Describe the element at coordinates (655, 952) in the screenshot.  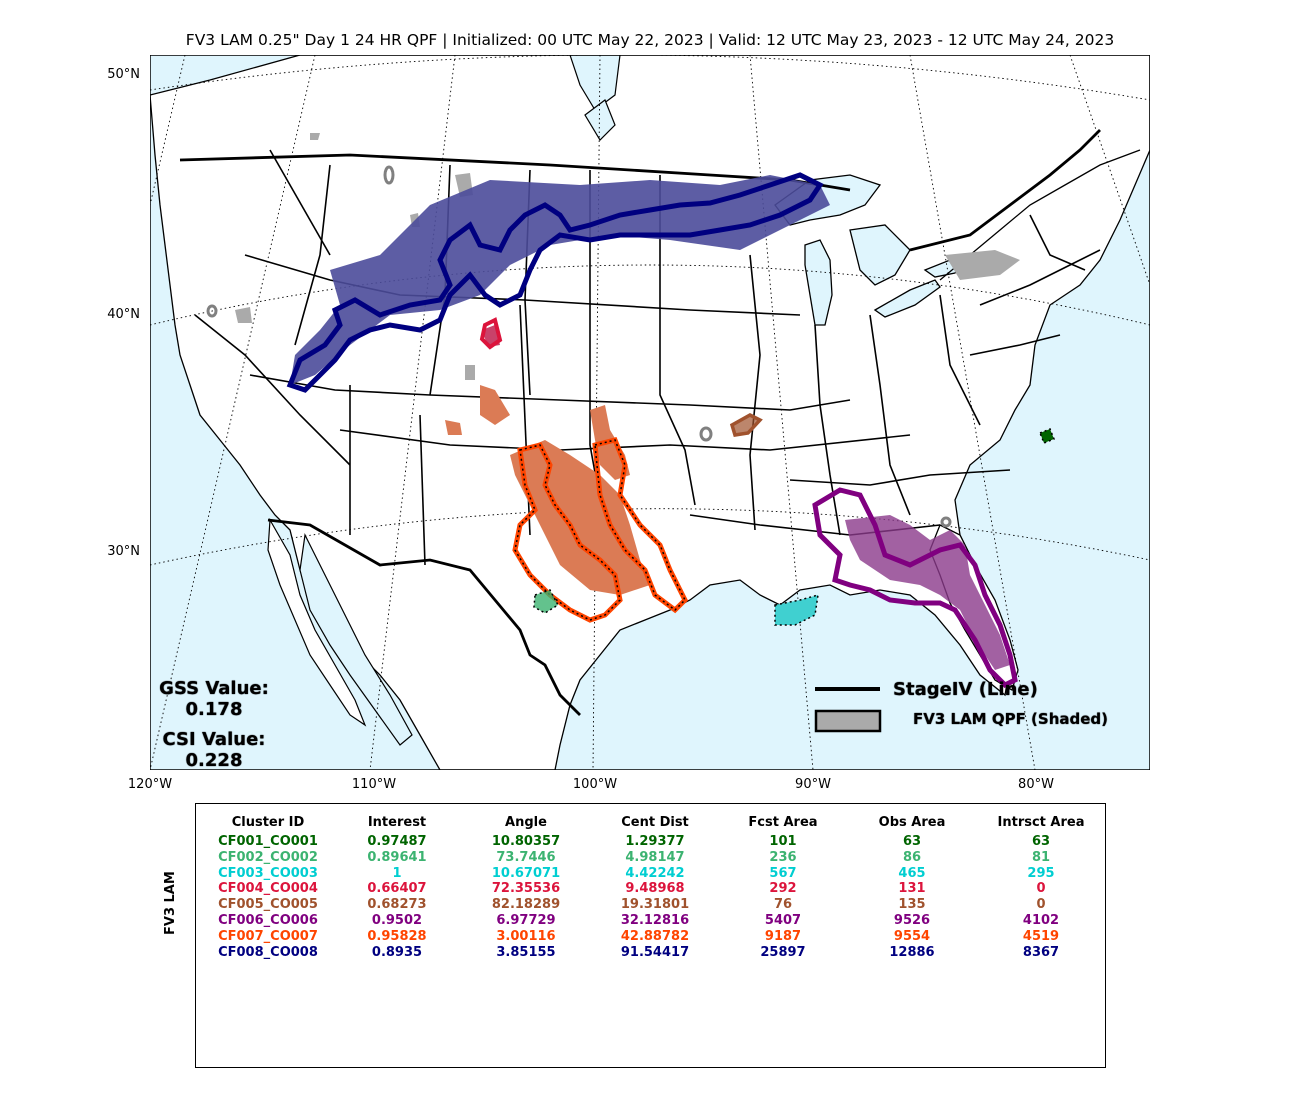
I see `cell-cent-dist: 91.54417` at that location.